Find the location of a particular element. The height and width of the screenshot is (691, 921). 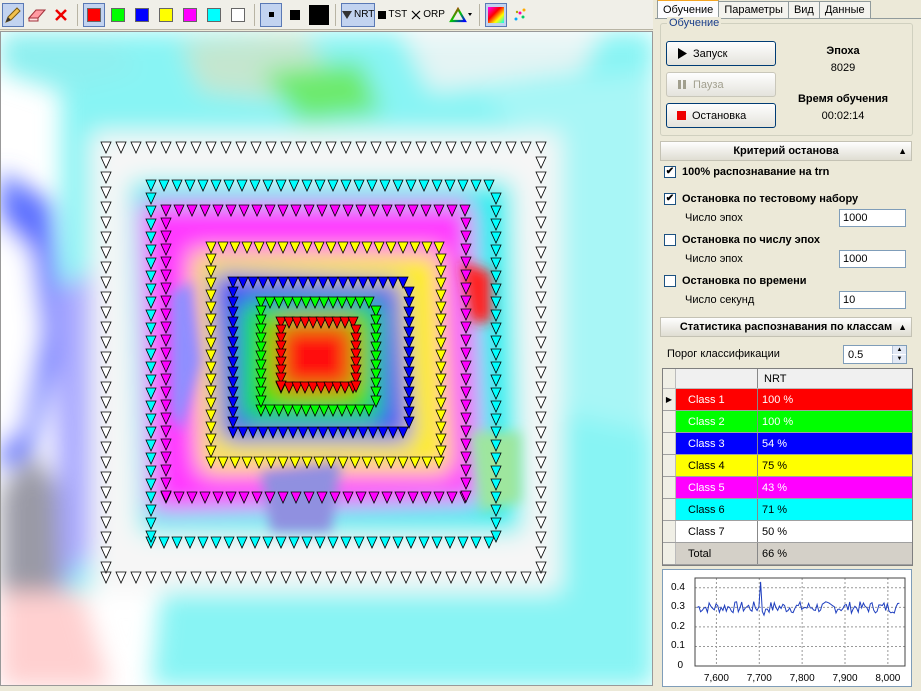

table-row: Class 7 50 % is located at coordinates (787, 532).